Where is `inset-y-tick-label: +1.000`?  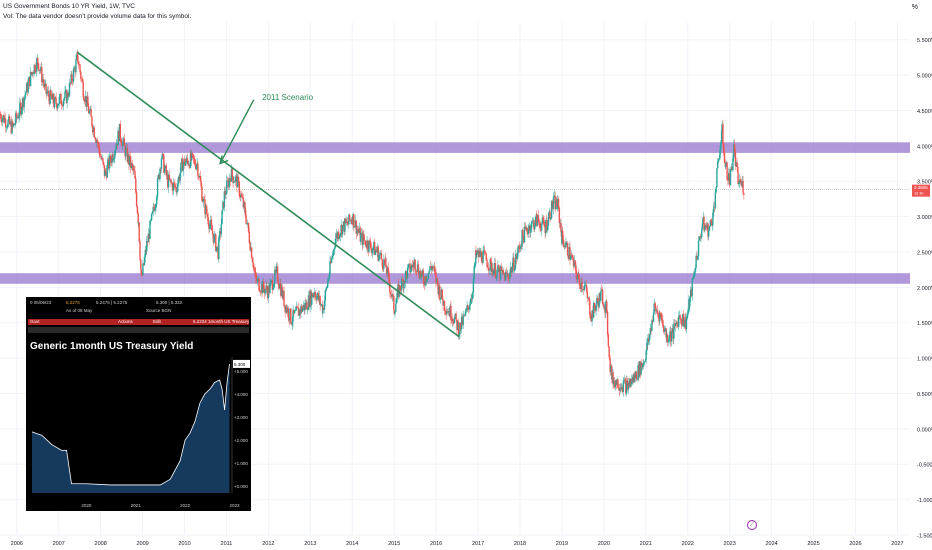
inset-y-tick-label: +1.000 is located at coordinates (241, 463).